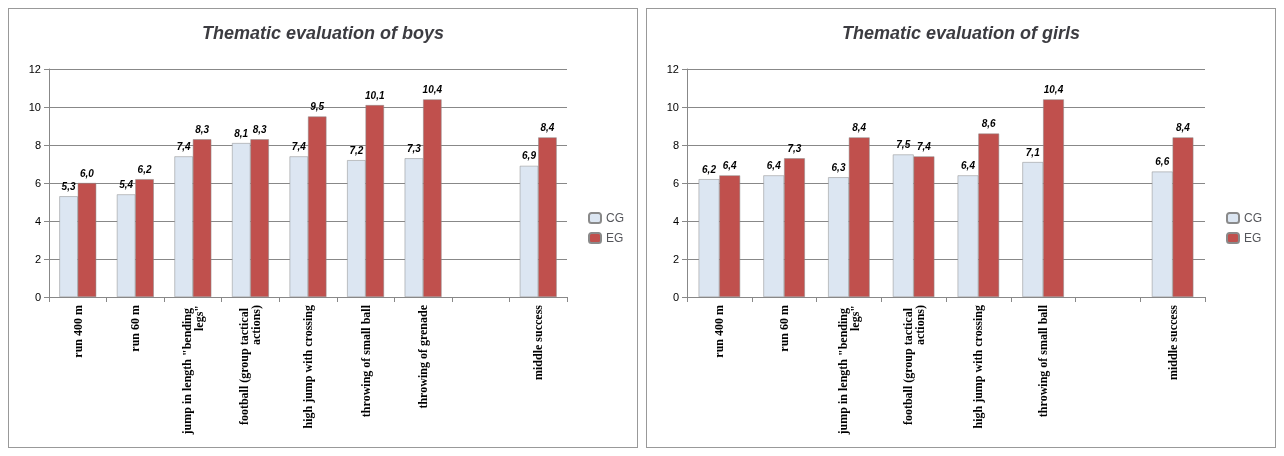 This screenshot has width=1284, height=456. I want to click on data-label: 7,2, so click(356, 150).